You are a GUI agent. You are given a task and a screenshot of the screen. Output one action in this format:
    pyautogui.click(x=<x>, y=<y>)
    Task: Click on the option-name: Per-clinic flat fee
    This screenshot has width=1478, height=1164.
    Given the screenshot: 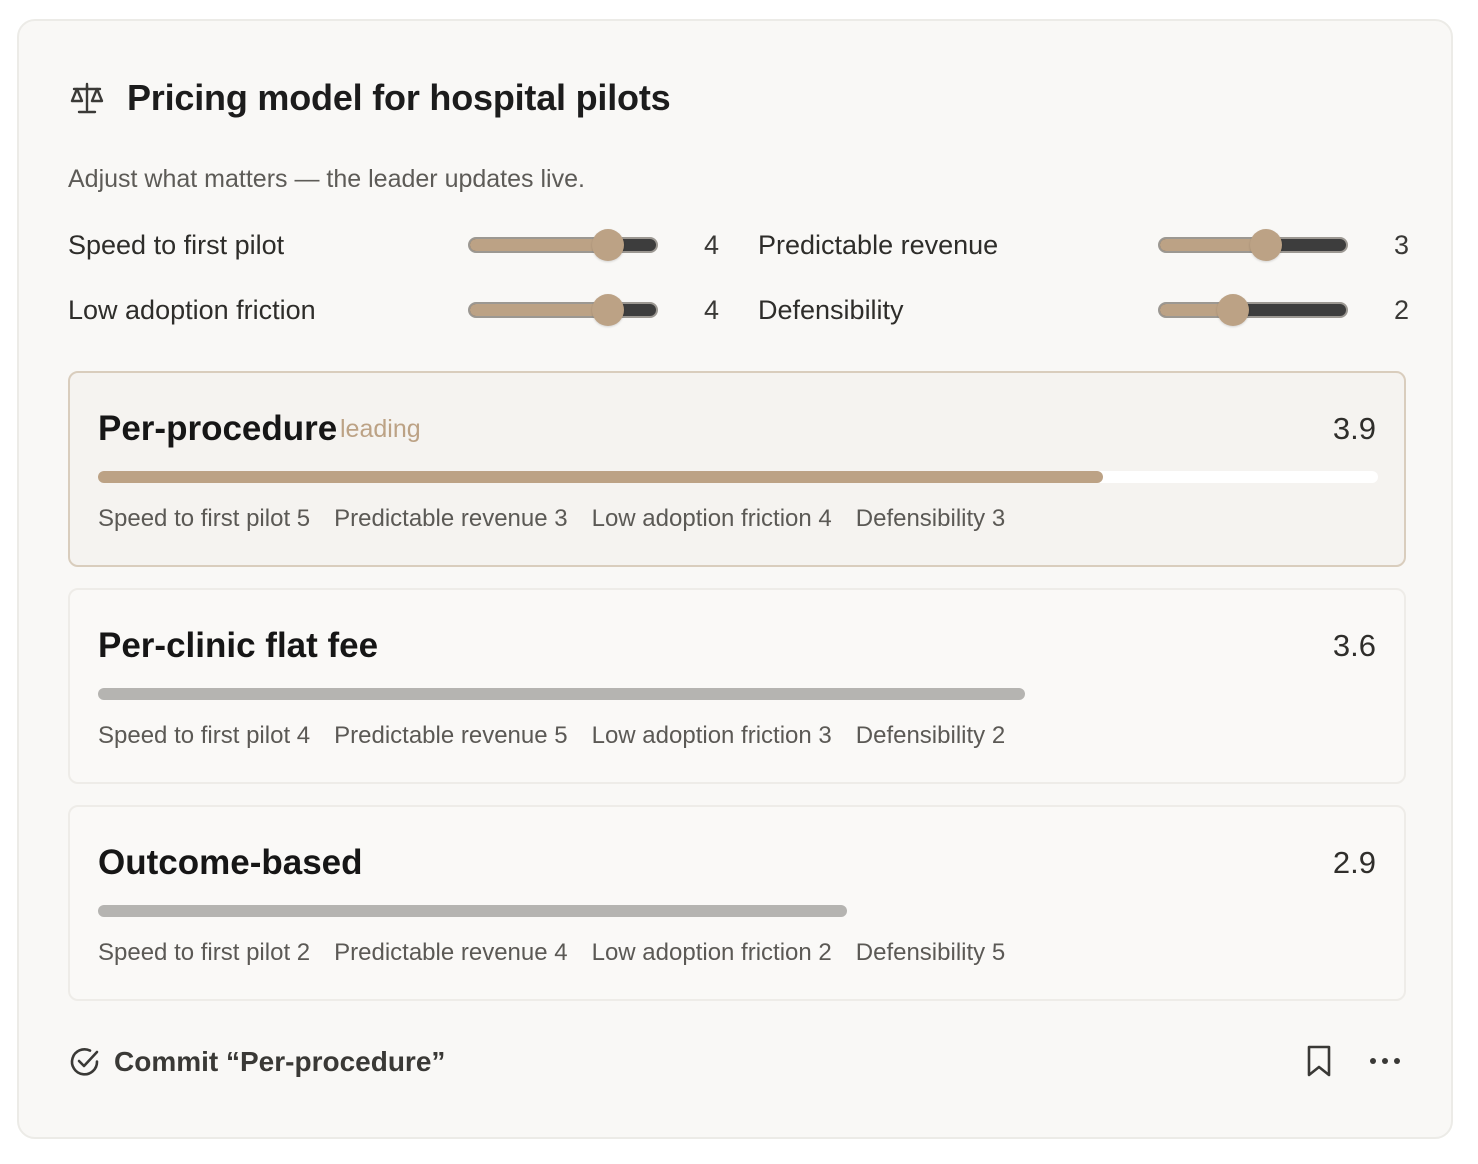 What is the action you would take?
    pyautogui.click(x=238, y=645)
    